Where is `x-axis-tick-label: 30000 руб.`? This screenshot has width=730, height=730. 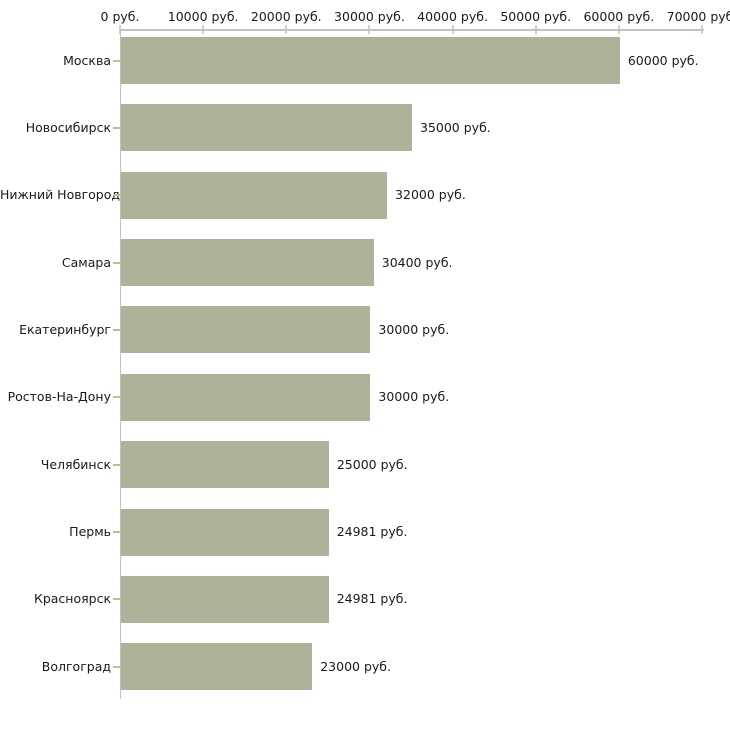 x-axis-tick-label: 30000 руб. is located at coordinates (369, 16).